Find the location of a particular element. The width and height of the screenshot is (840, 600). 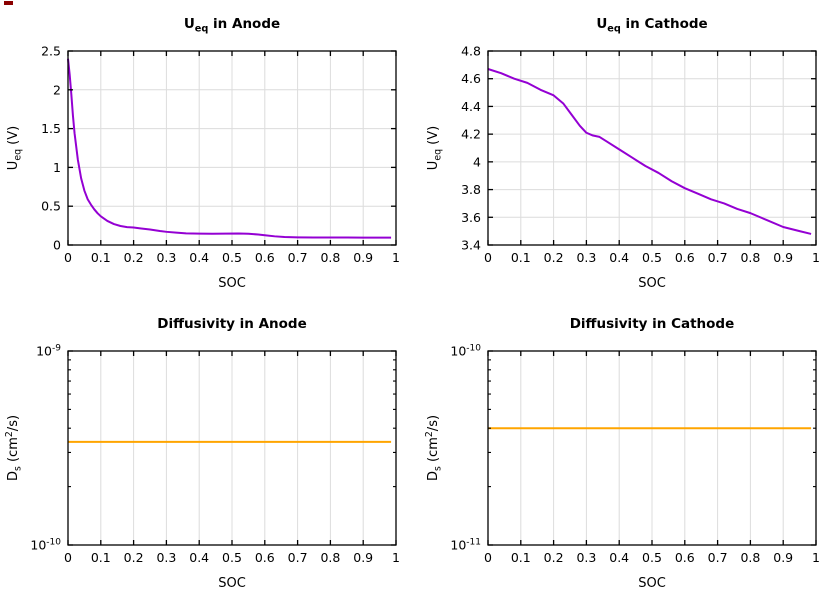

chart-title: Ueq in Anode is located at coordinates (232, 25).